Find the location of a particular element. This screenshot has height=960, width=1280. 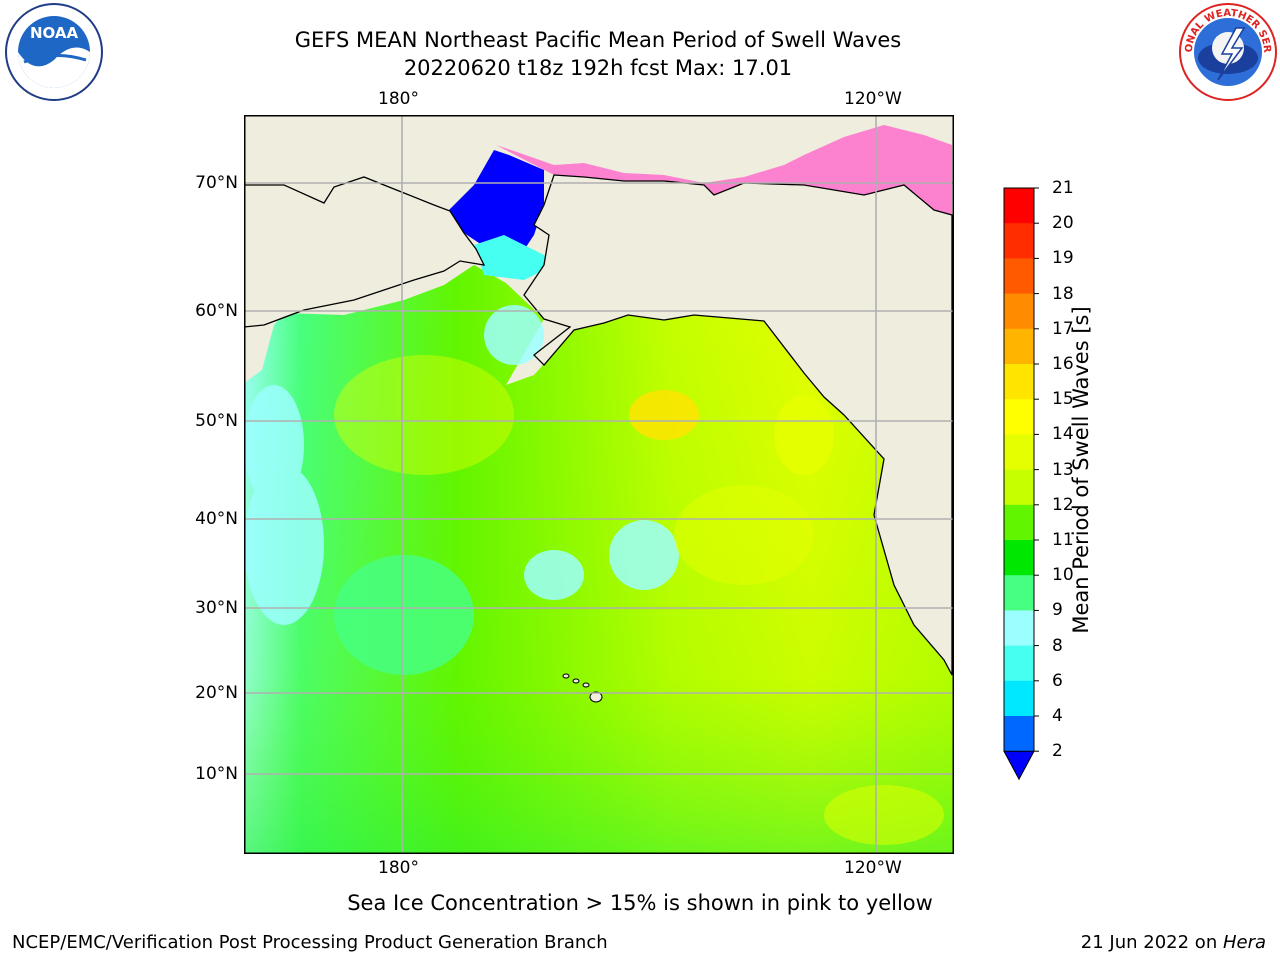

lat-label-70n: 70°N is located at coordinates (216, 183).